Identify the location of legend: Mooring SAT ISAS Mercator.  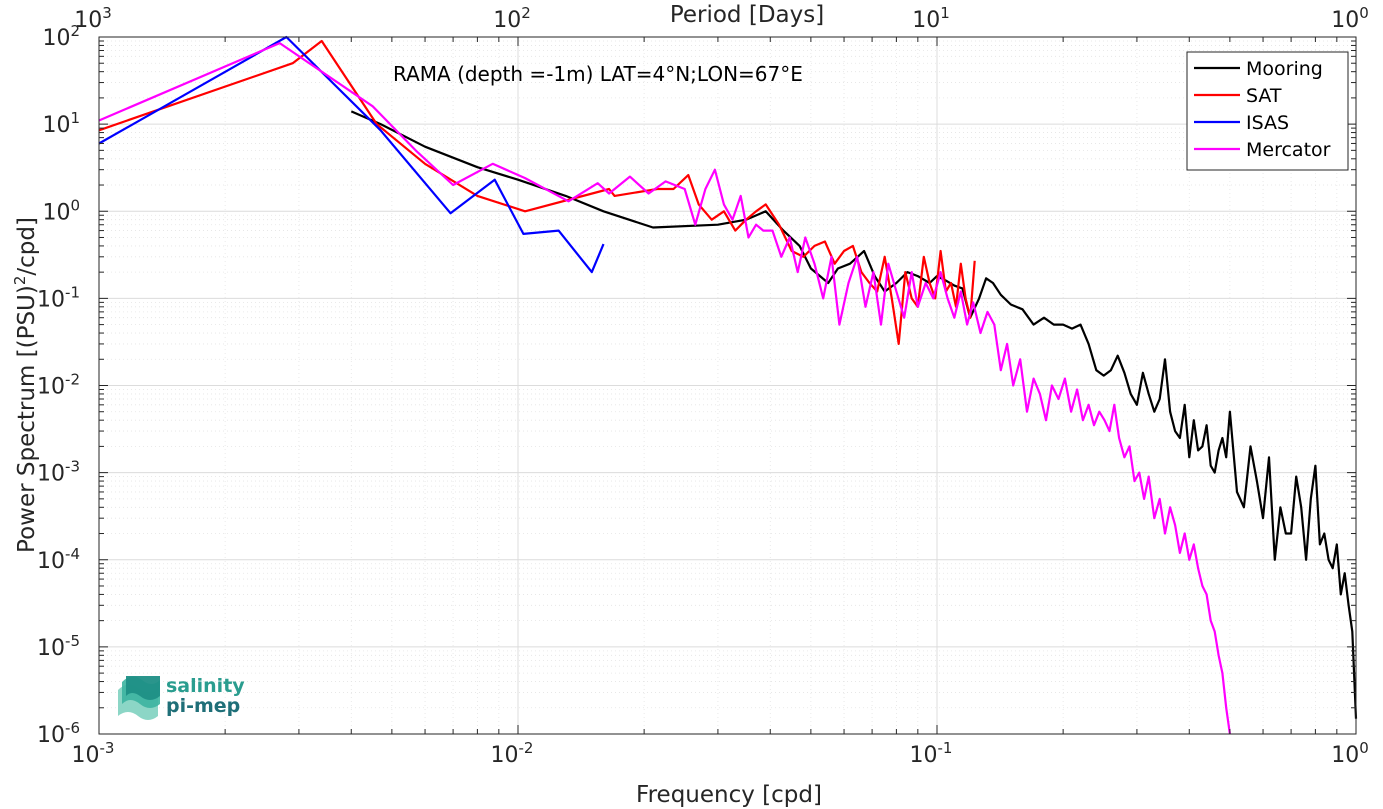
(1267, 111).